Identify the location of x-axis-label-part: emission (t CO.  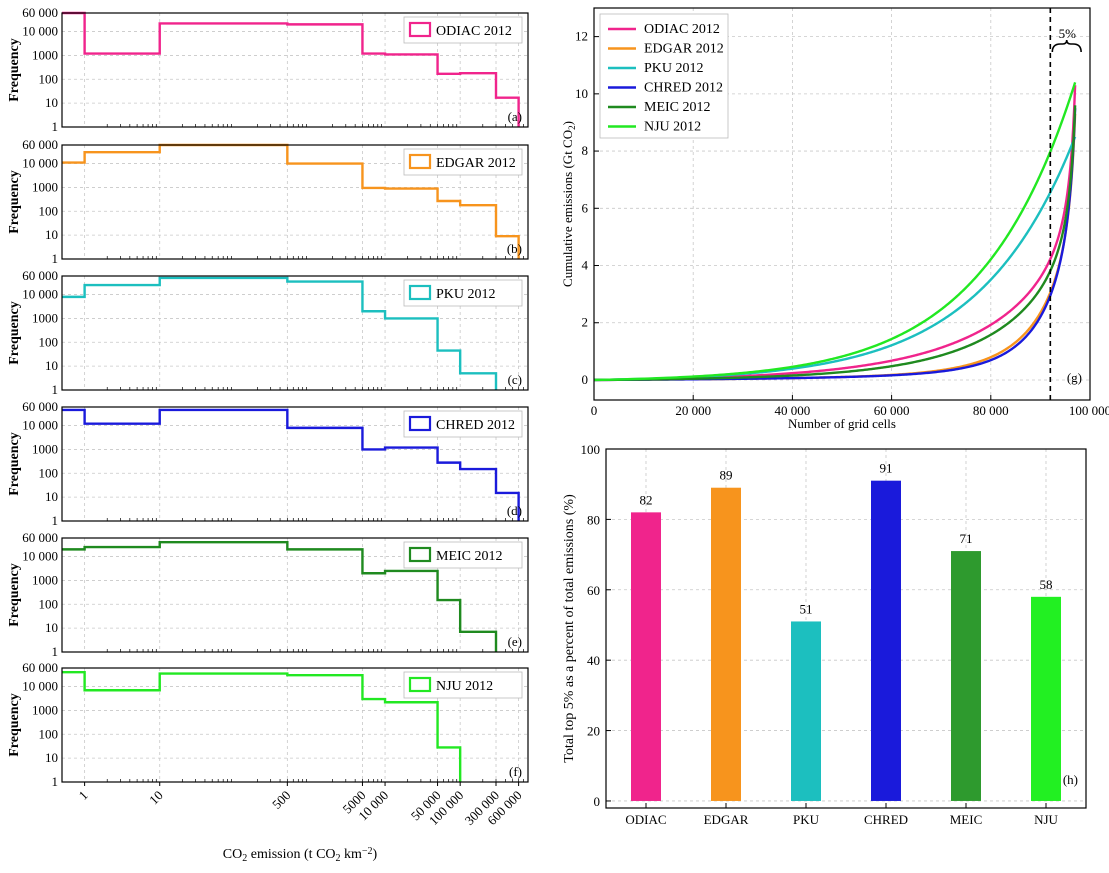
(291, 854).